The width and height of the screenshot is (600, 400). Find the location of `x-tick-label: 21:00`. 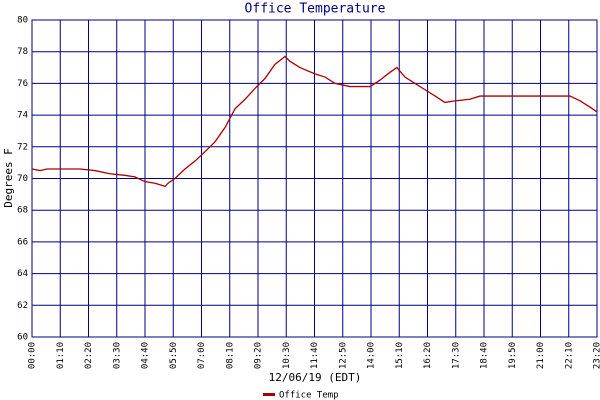

x-tick-label: 21:00 is located at coordinates (541, 355).